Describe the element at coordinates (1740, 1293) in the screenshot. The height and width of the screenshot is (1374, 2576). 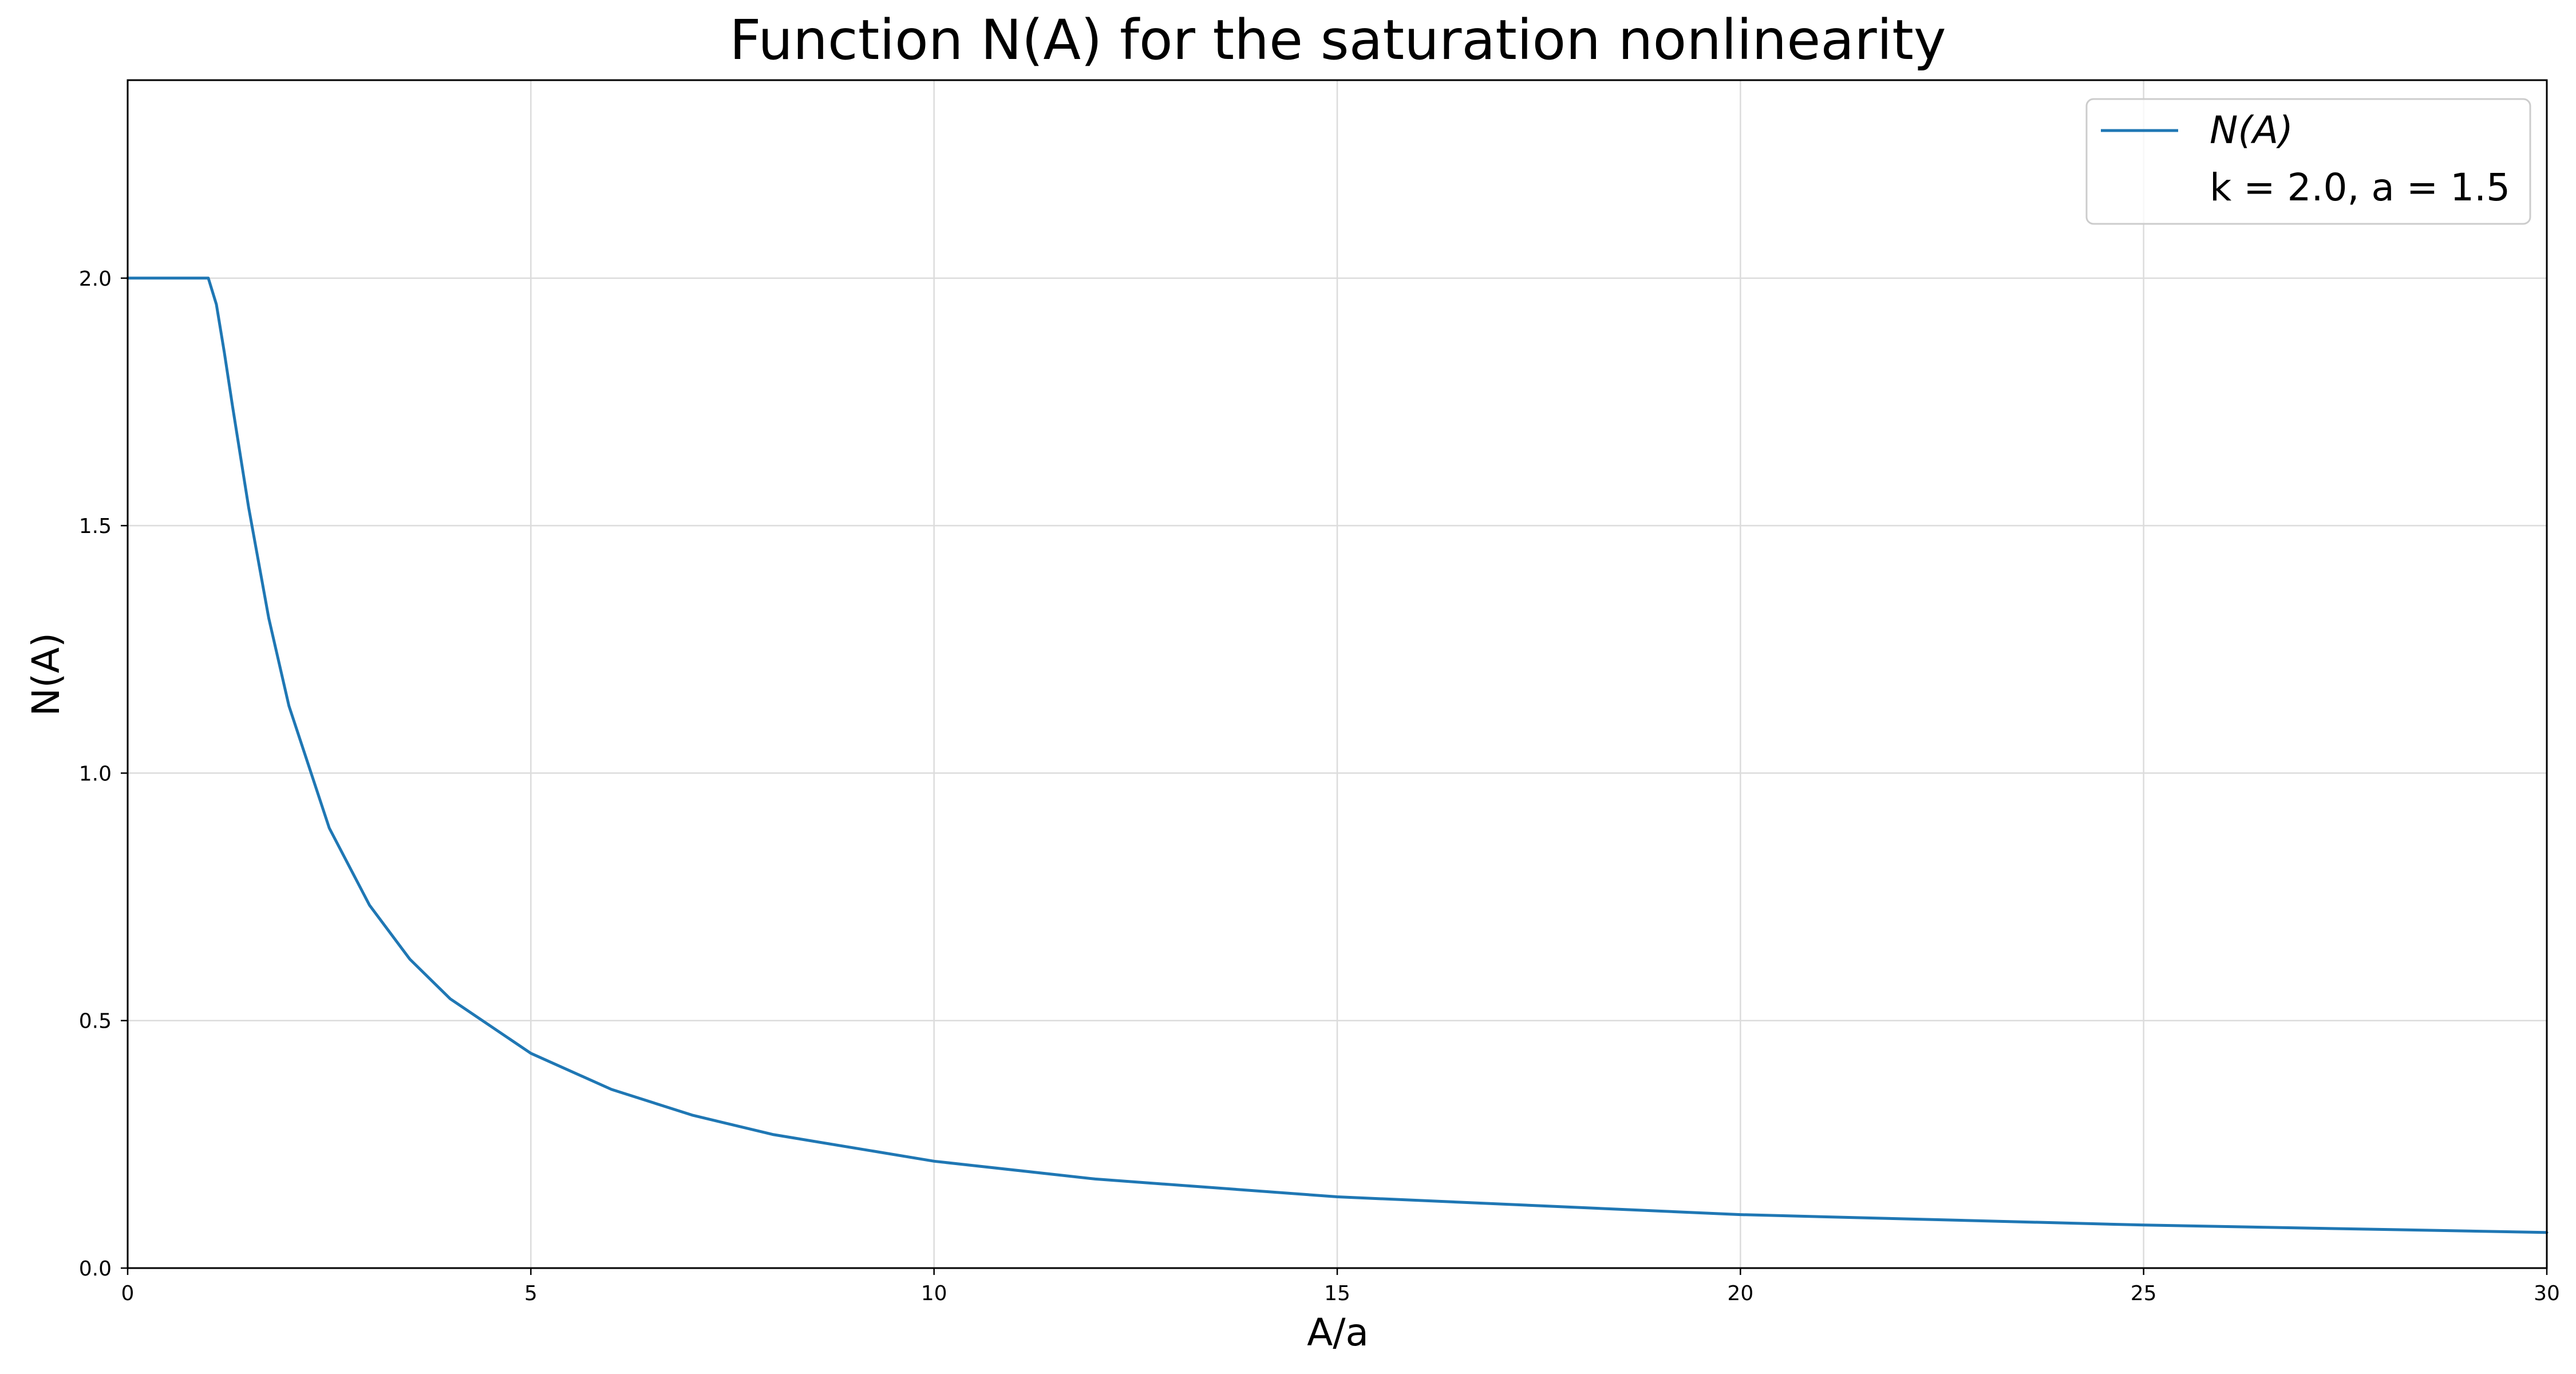
I see `x-tick-label: 20` at that location.